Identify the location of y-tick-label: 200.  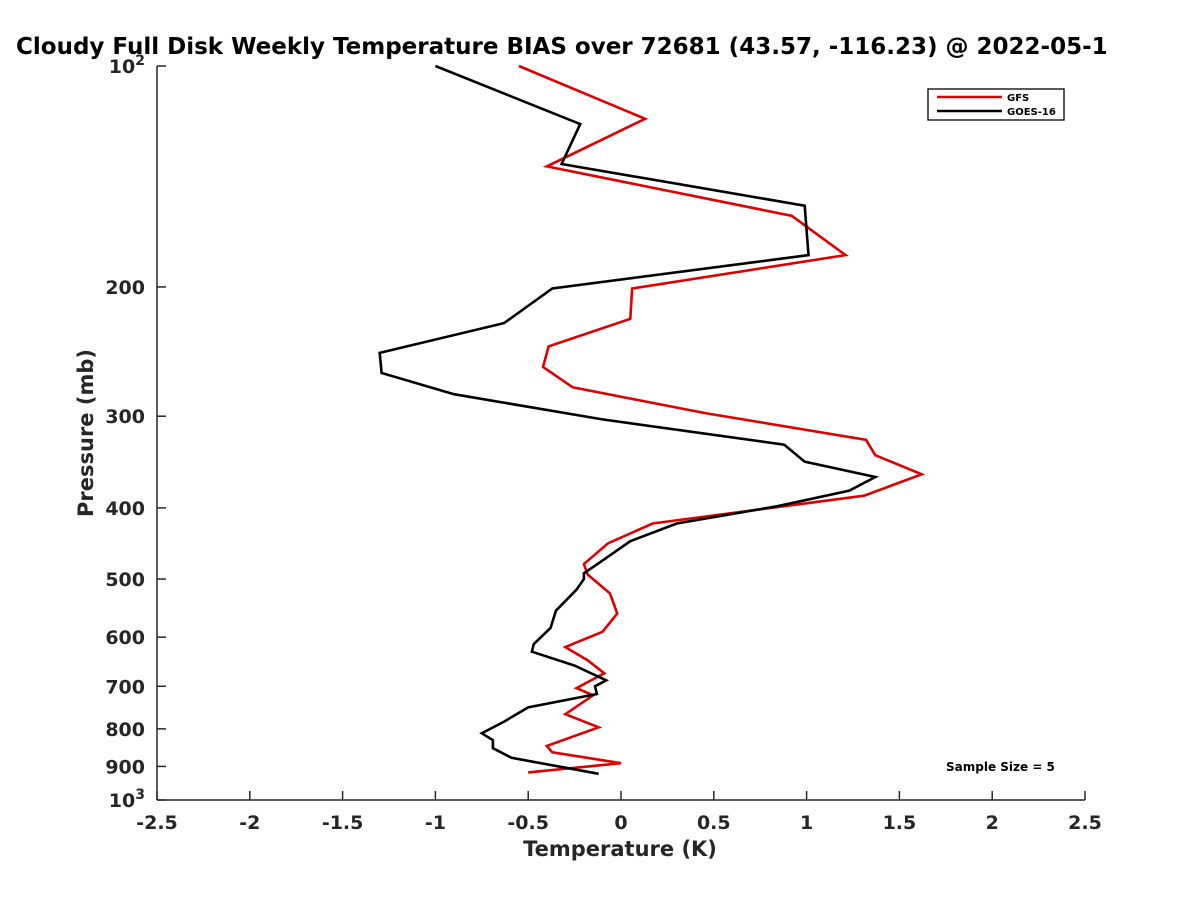
(125, 288).